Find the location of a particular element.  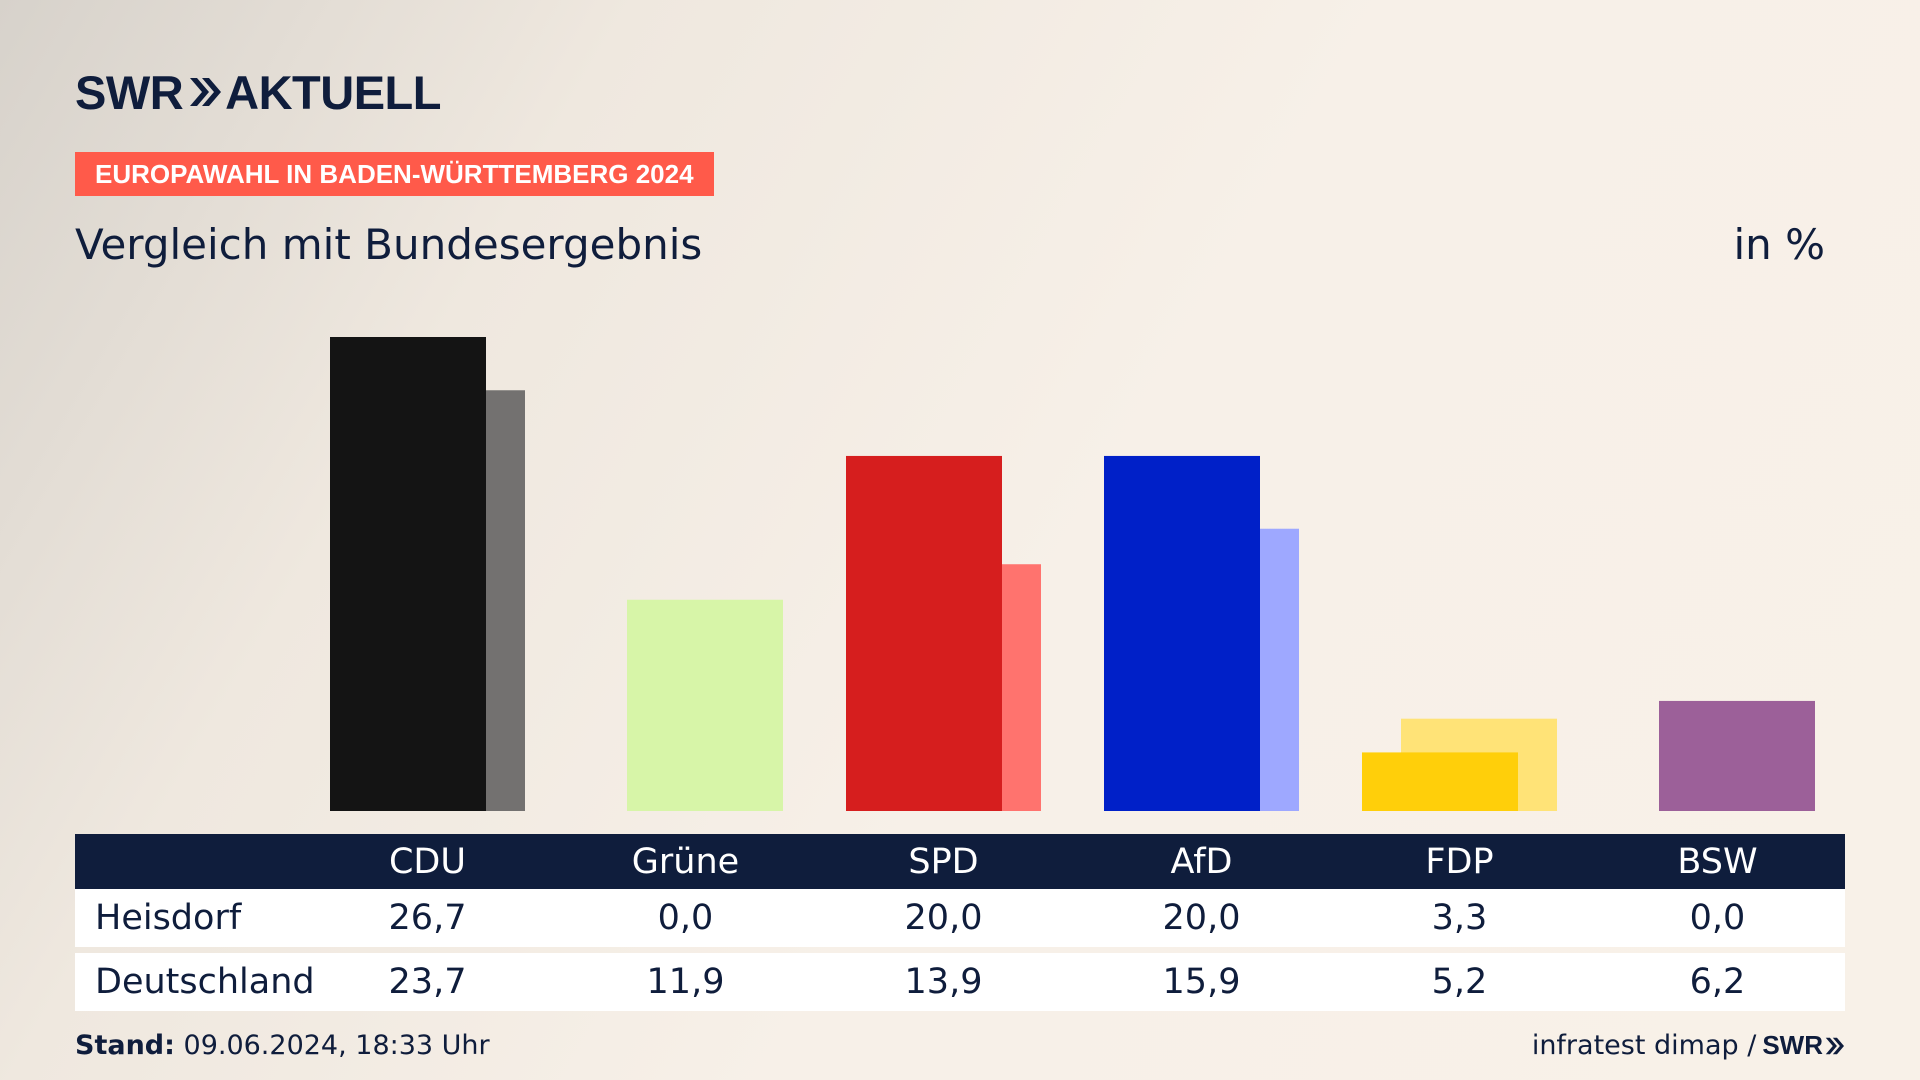

stand-label: Stand: is located at coordinates (125, 1045).